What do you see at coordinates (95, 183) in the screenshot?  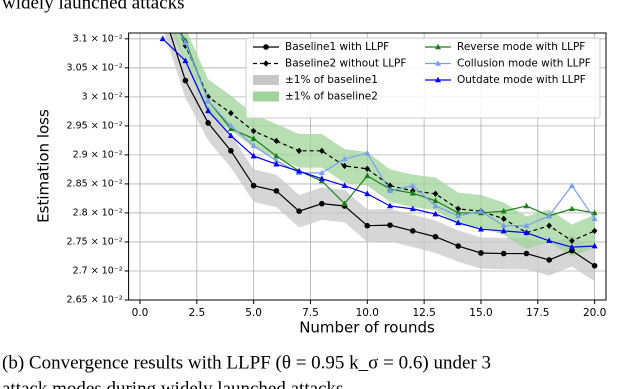 I see `y-tick-label: 2.85 × 10⁻²` at bounding box center [95, 183].